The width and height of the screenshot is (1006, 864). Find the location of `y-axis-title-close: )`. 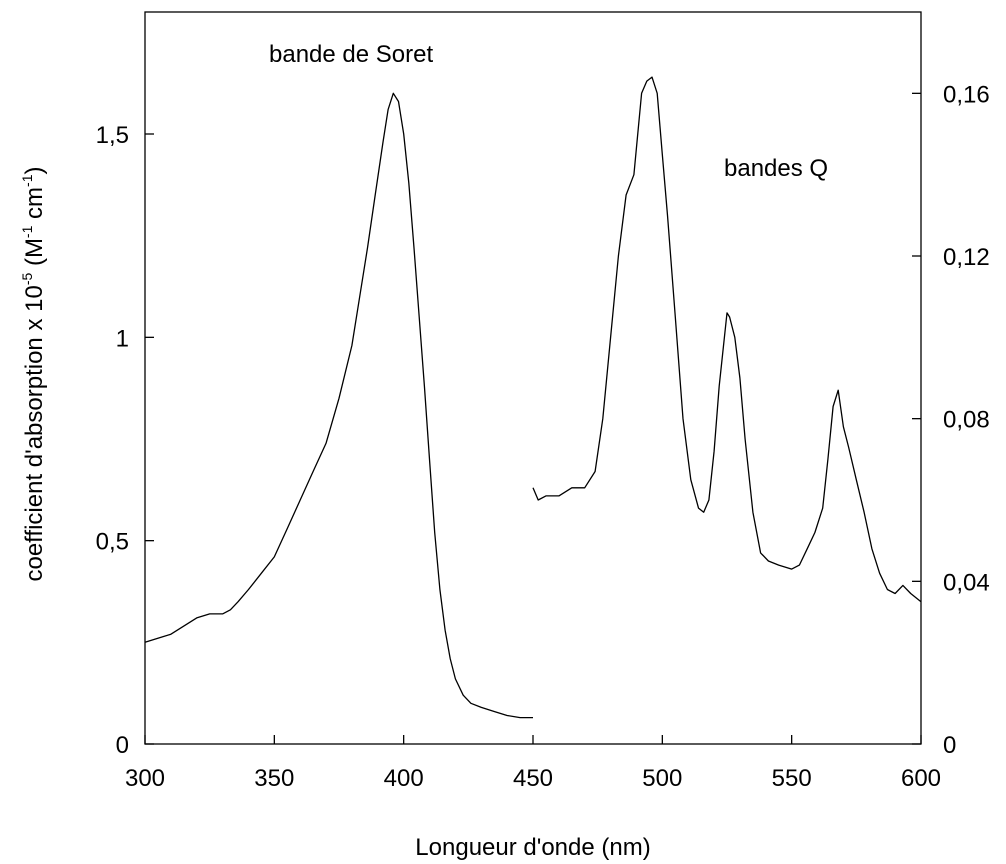

y-axis-title-close: ) is located at coordinates (34, 170).